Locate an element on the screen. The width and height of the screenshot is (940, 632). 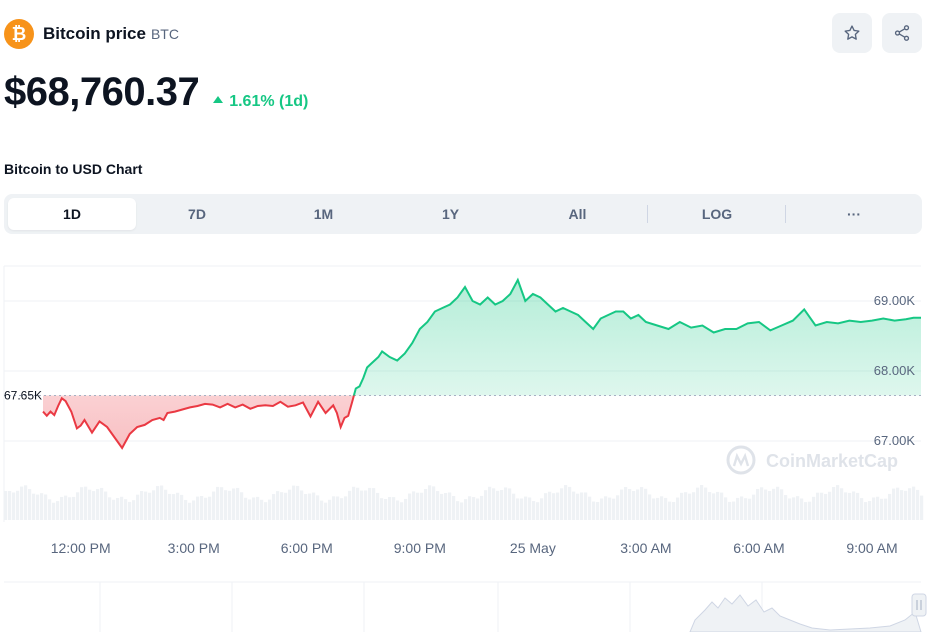
coinmarketcap-logo-mark is located at coordinates (741, 459).